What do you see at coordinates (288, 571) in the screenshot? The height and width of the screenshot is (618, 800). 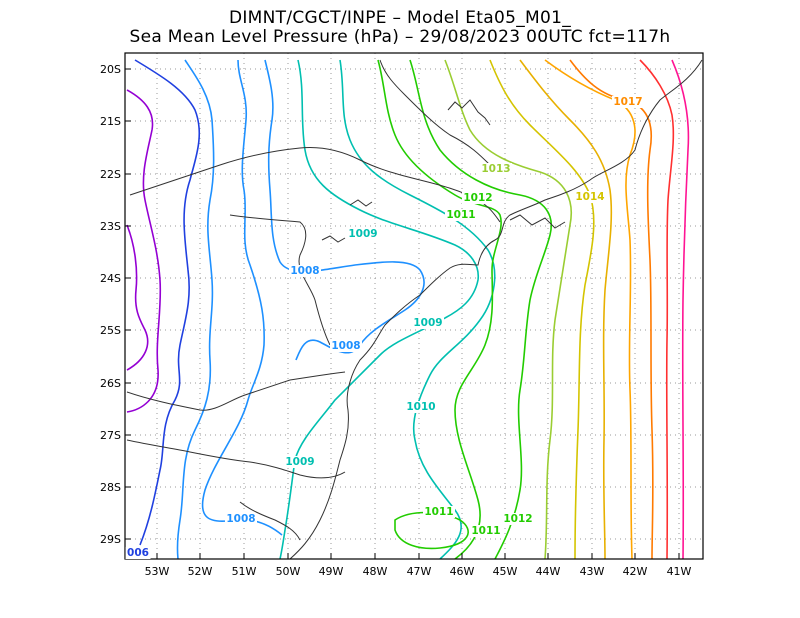 I see `lon-label: 50W` at bounding box center [288, 571].